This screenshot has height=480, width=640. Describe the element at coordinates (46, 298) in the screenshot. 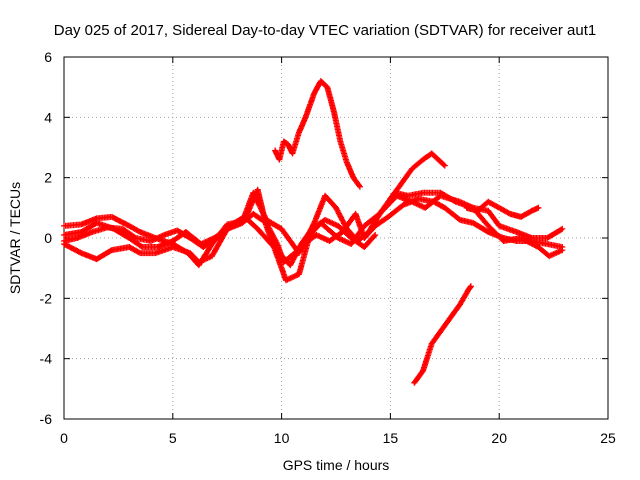

I see `y-tick-label: -2` at that location.